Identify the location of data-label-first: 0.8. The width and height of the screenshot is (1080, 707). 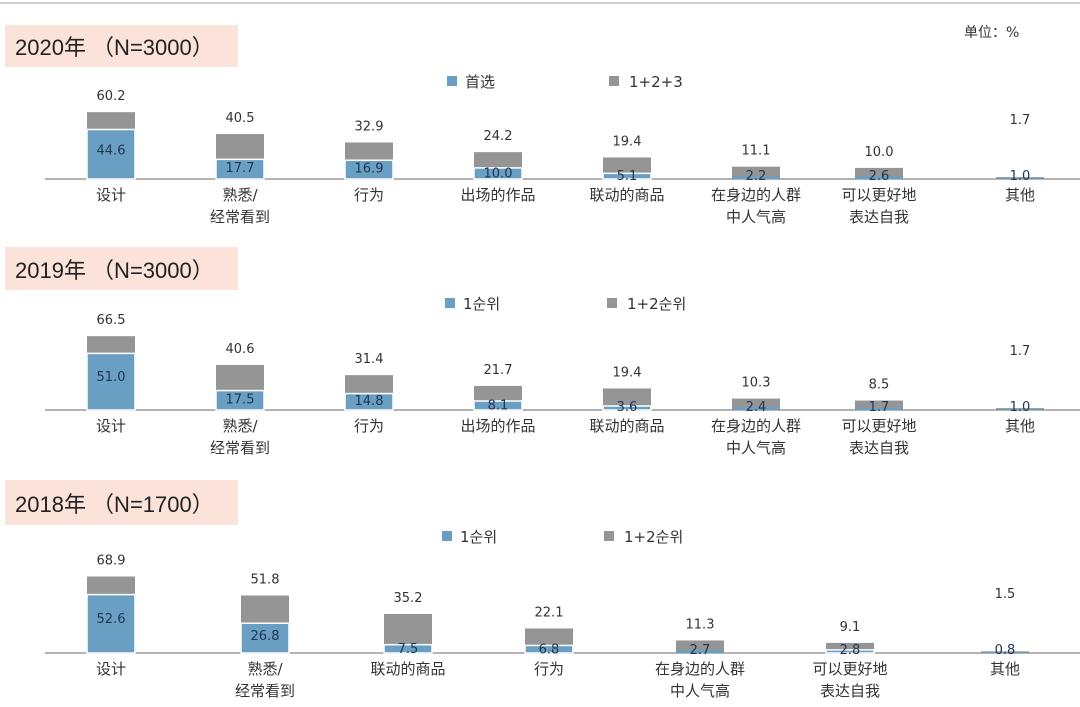
(1005, 650).